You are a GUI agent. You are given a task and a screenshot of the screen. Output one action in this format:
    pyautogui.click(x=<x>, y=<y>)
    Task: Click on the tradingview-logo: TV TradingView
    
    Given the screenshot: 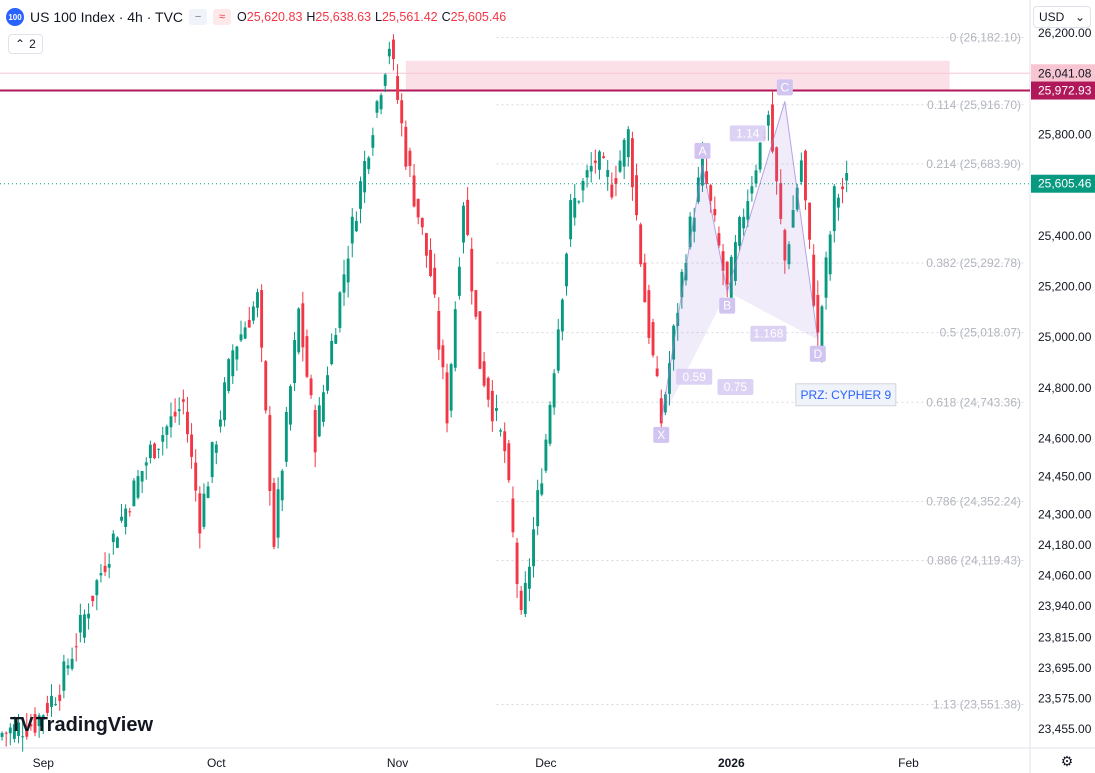 What is the action you would take?
    pyautogui.click(x=81, y=725)
    